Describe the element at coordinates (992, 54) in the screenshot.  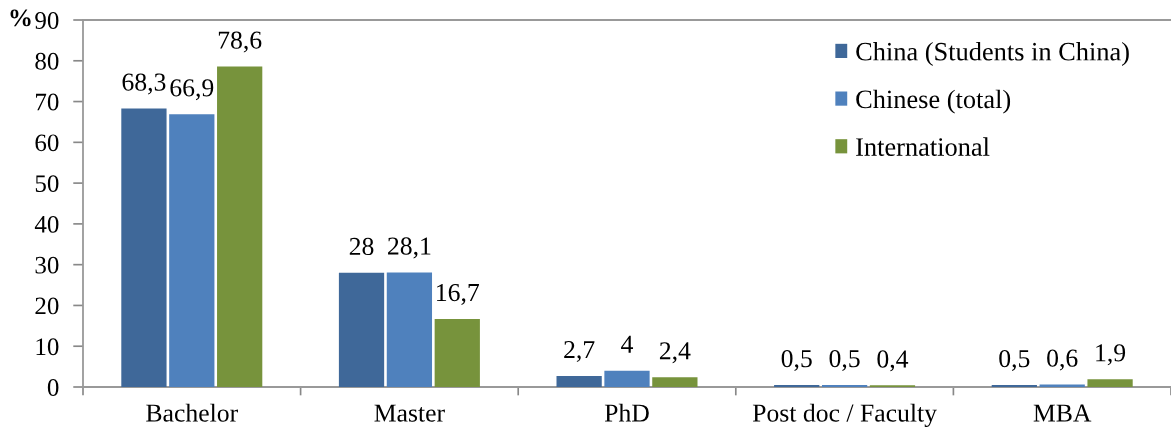
I see `legend-label: China (Students in China)` at that location.